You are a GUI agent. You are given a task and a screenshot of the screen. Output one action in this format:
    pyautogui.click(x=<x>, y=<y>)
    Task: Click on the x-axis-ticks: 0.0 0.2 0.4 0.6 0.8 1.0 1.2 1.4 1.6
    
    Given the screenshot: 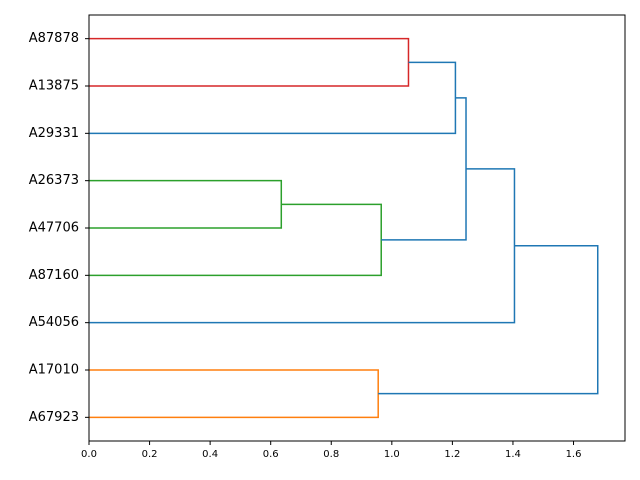 What is the action you would take?
    pyautogui.click(x=331, y=450)
    